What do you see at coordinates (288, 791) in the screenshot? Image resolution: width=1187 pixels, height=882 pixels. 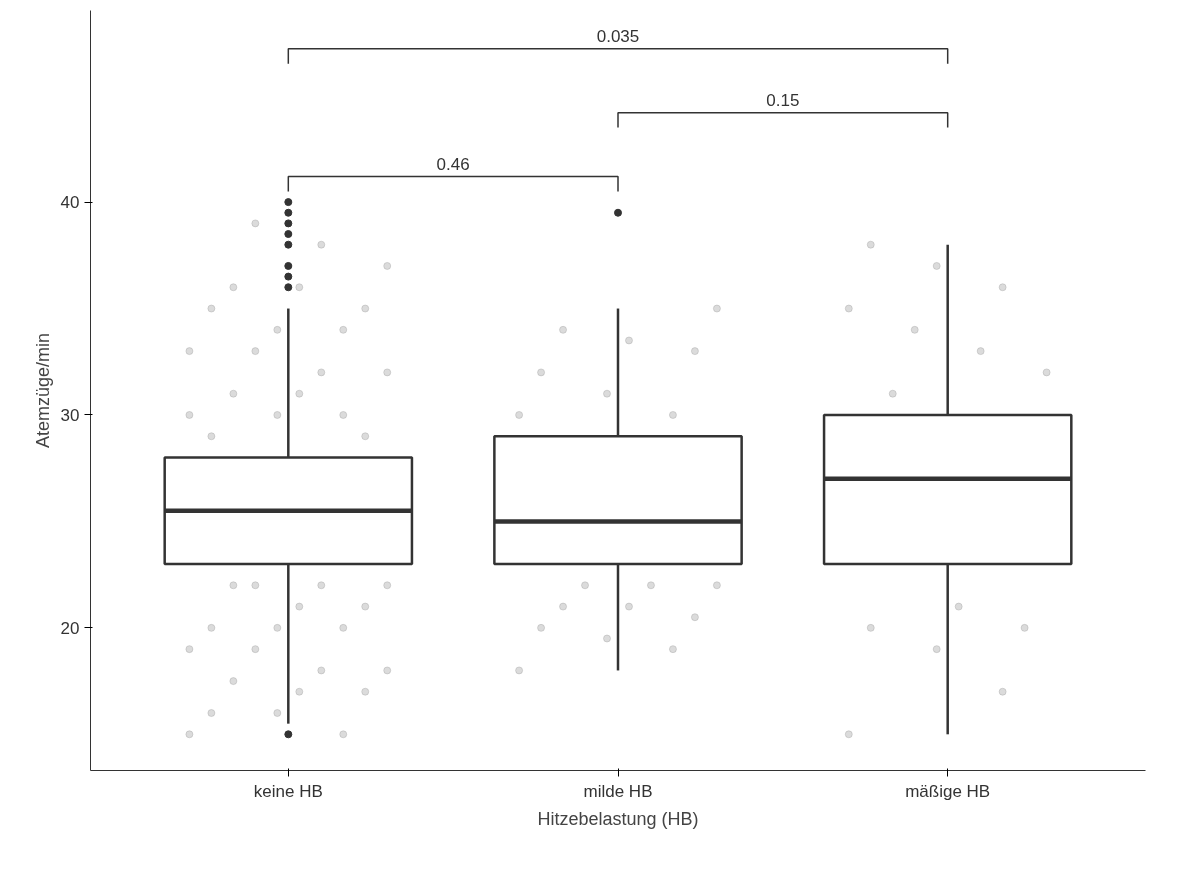 I see `x-tick-label: keine HB` at bounding box center [288, 791].